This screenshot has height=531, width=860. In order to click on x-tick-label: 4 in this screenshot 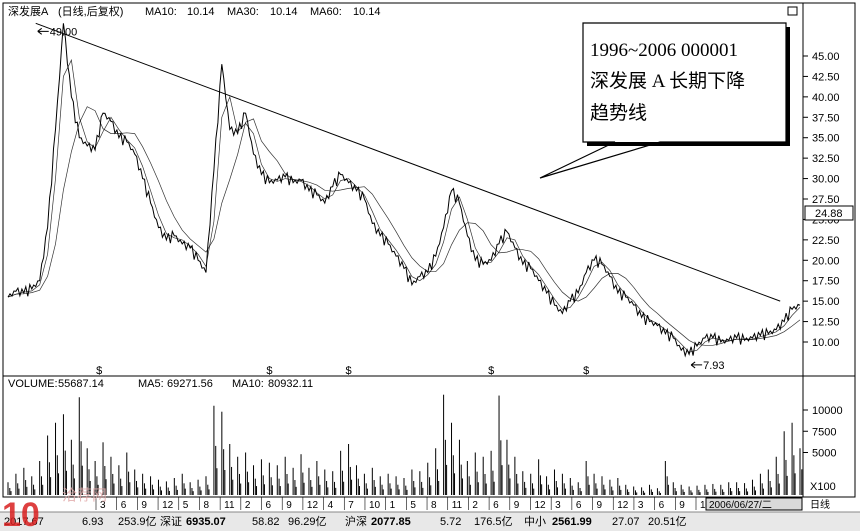, I will do `click(331, 505)`.